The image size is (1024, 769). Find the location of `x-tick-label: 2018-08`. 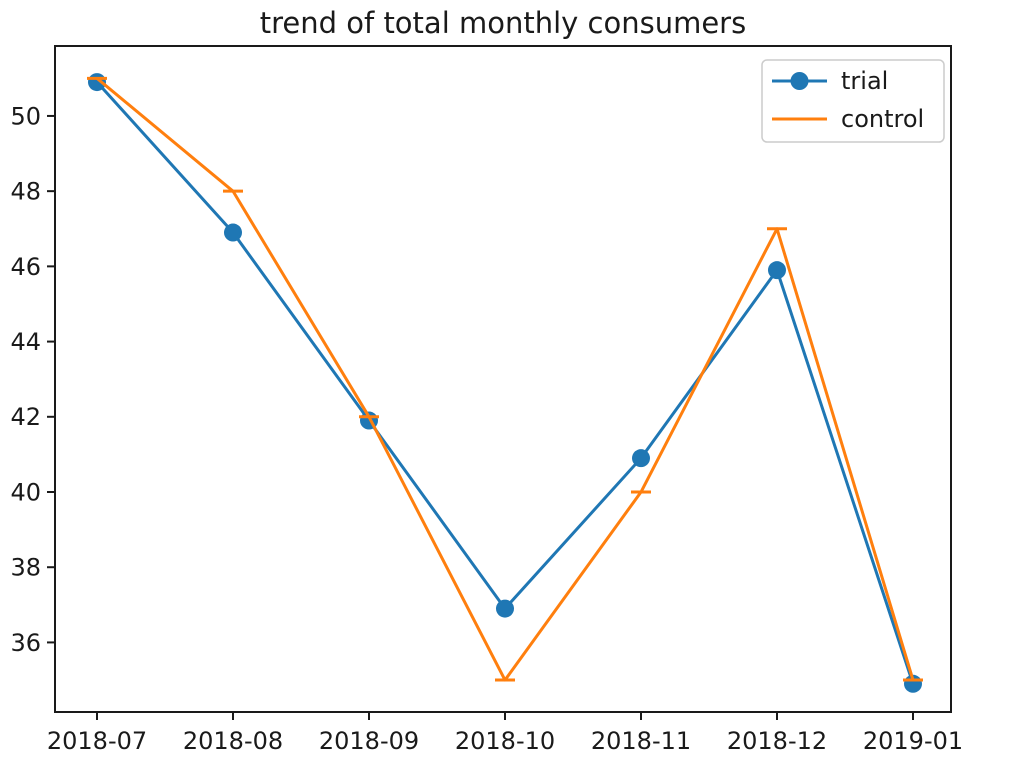

x-tick-label: 2018-08 is located at coordinates (233, 741).